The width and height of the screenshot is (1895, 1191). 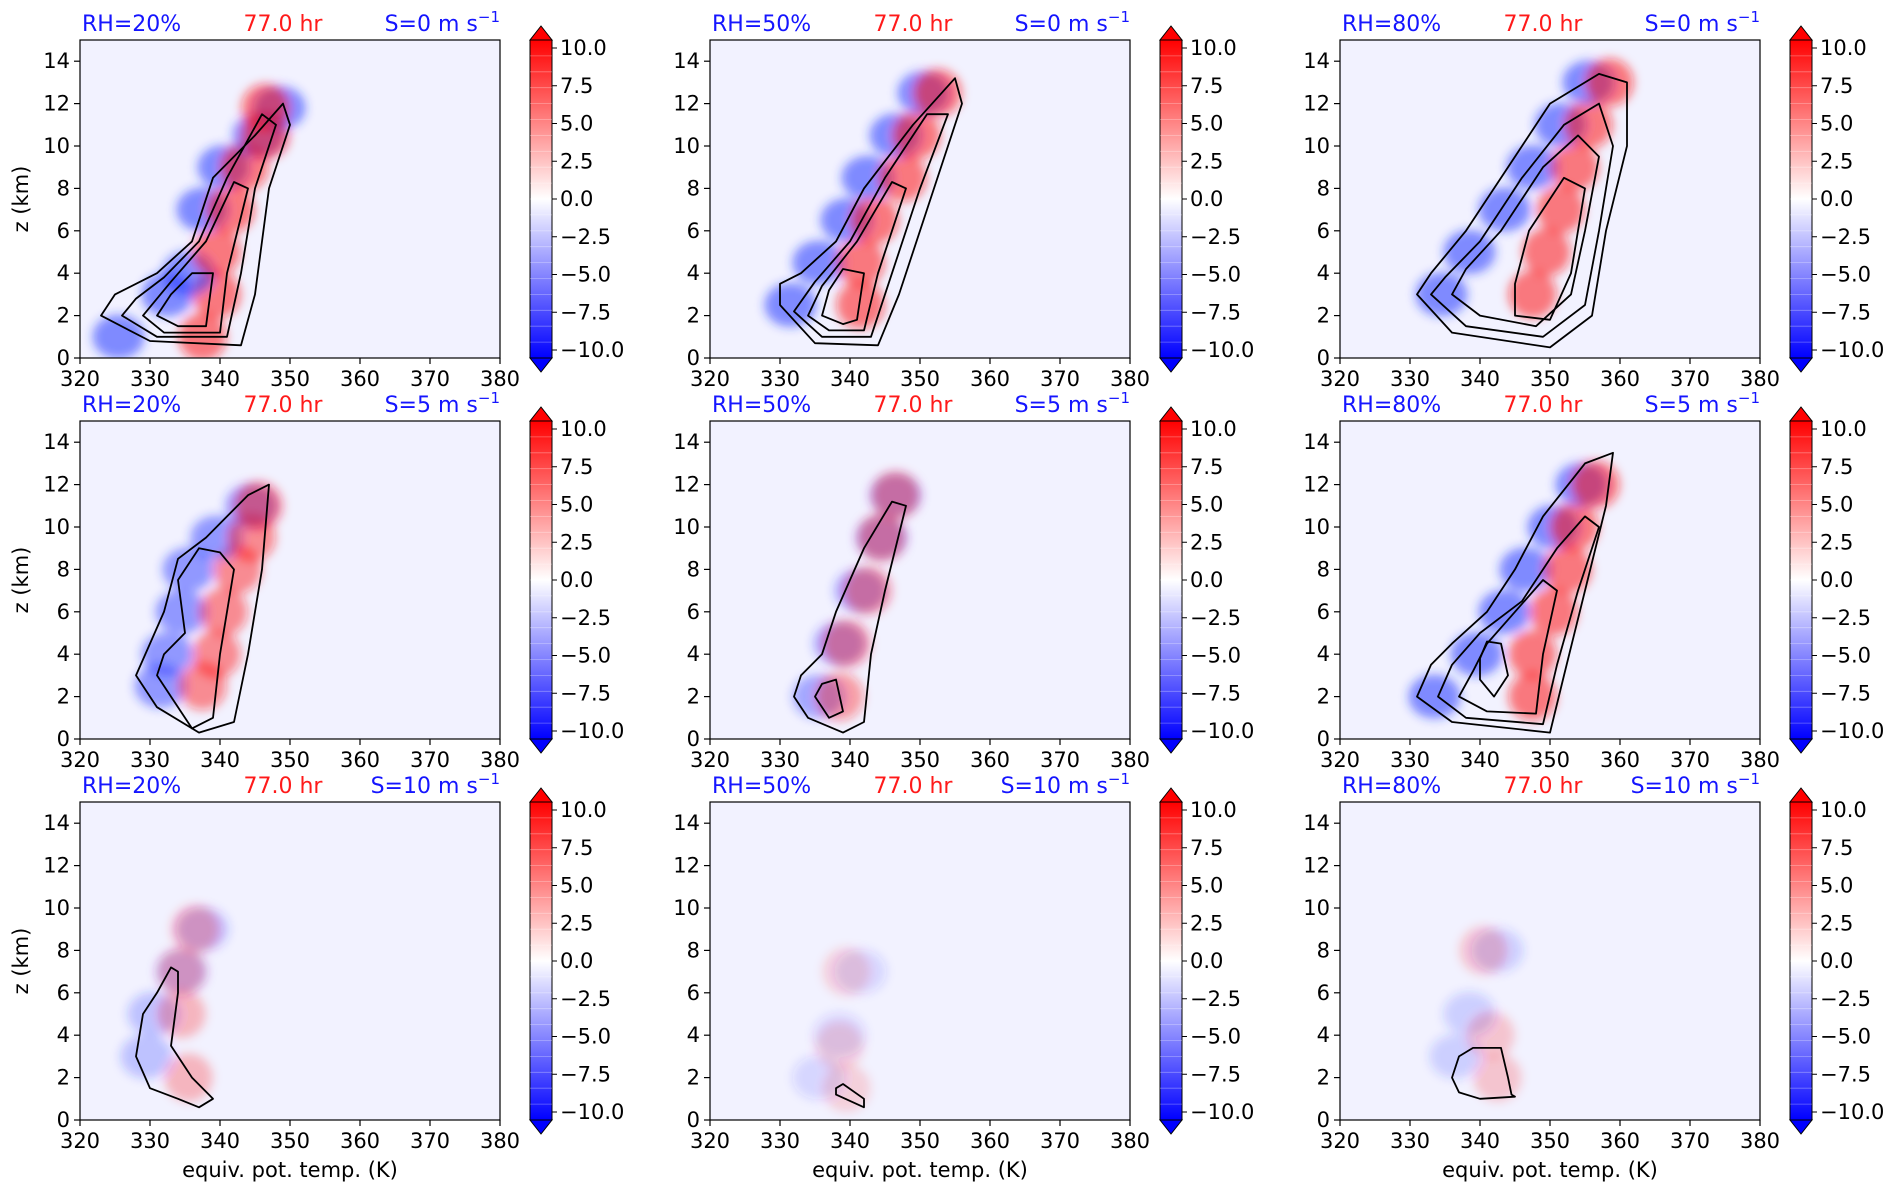 I want to click on x-tick-label: 380, so click(x=1130, y=760).